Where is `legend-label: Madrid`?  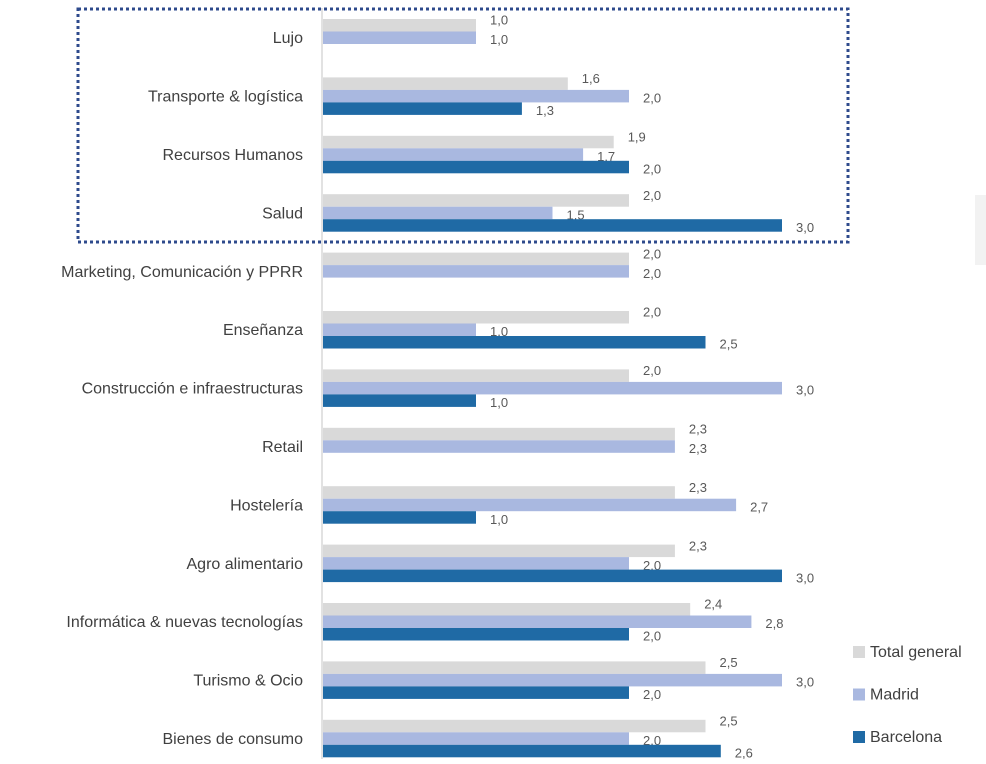 legend-label: Madrid is located at coordinates (894, 695).